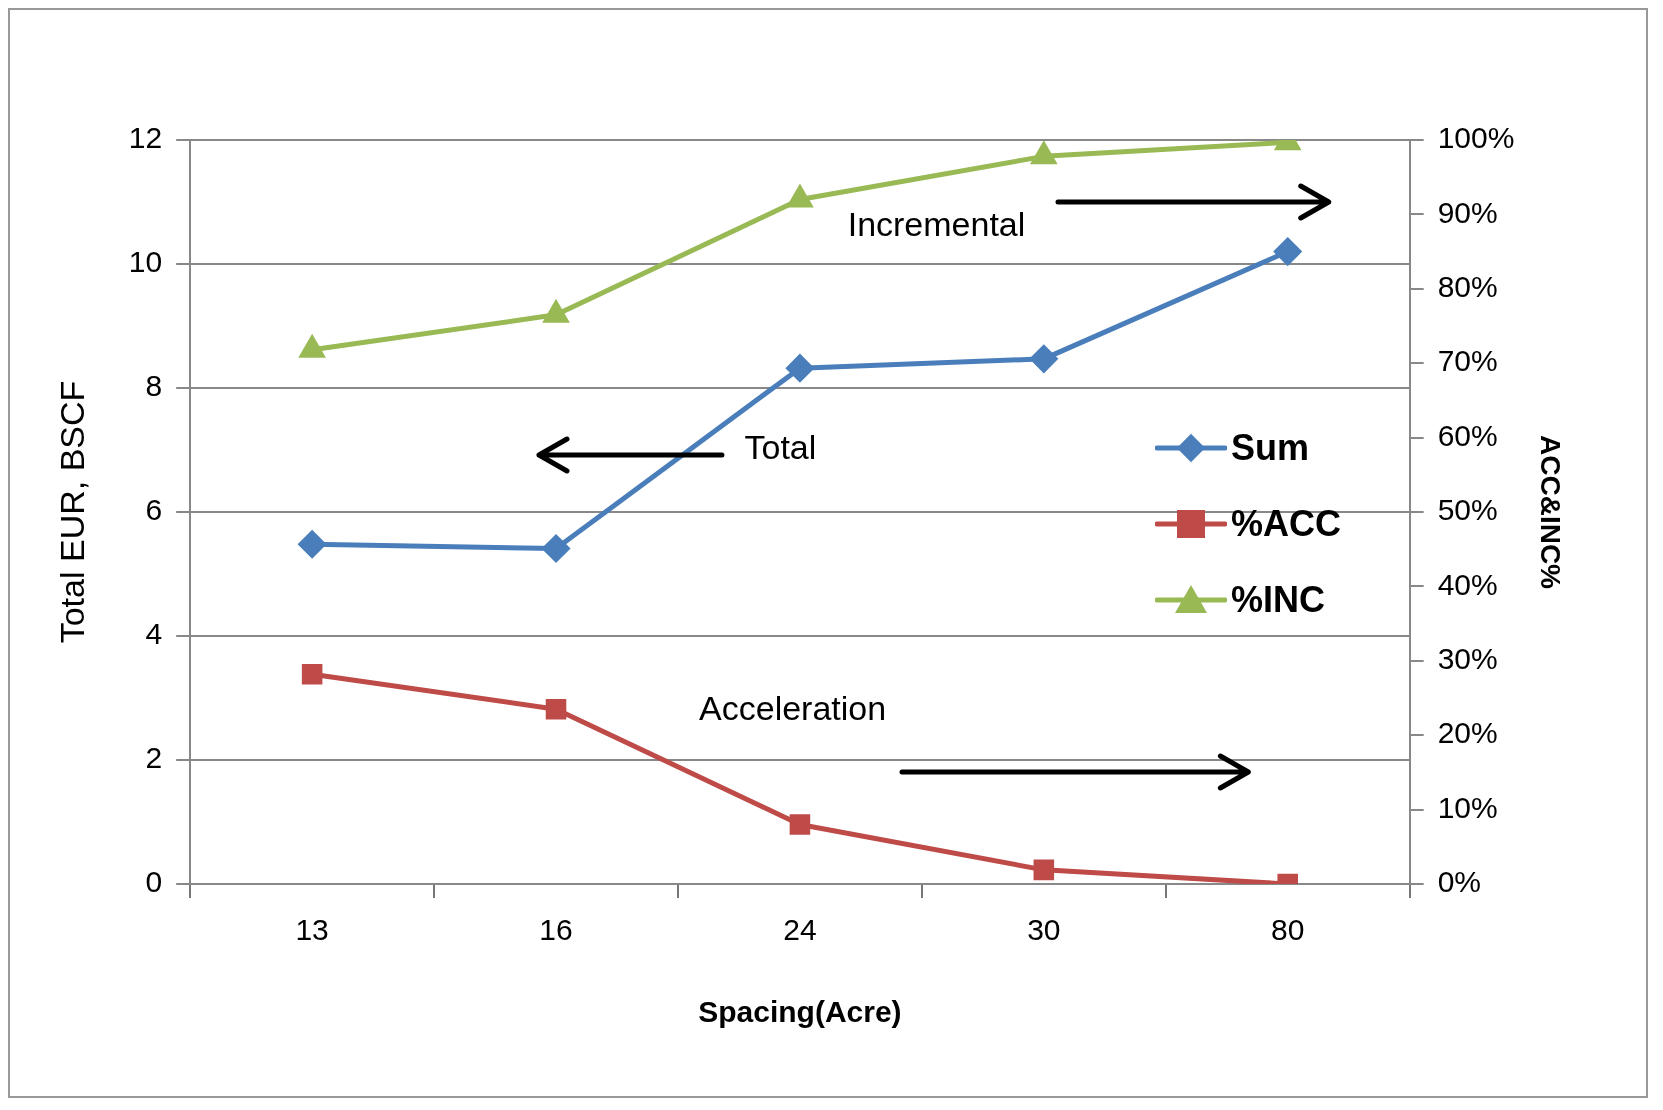  I want to click on annotation: Acceleration, so click(793, 707).